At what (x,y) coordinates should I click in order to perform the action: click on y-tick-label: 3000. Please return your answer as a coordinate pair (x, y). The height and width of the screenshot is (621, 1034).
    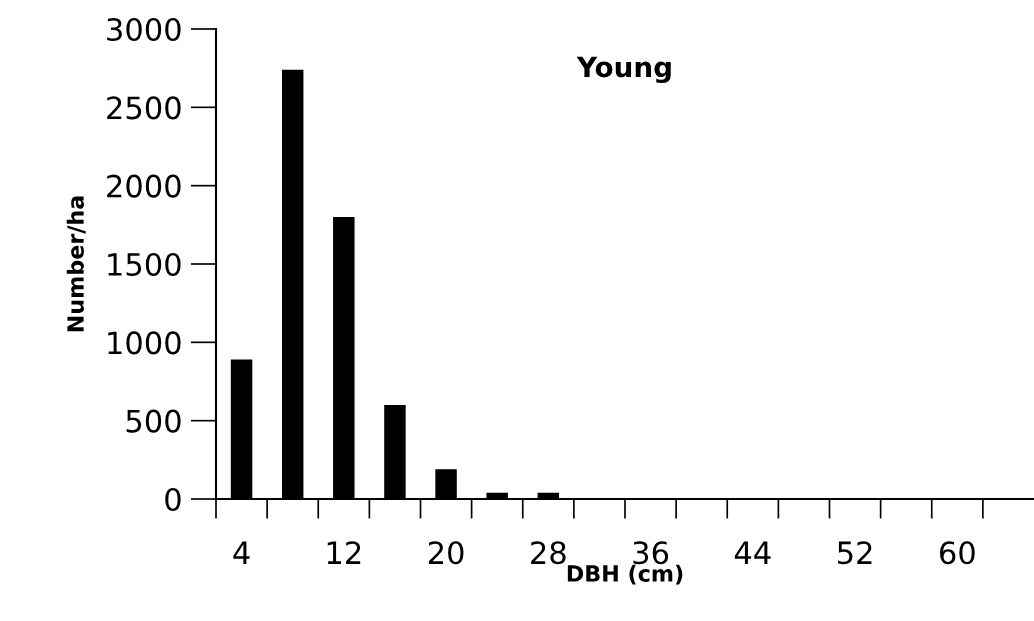
    Looking at the image, I should click on (144, 29).